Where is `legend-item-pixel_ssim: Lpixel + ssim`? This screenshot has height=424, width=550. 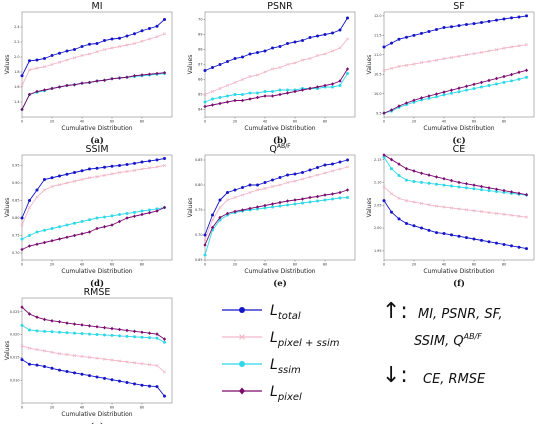
legend-item-pixel_ssim: Lpixel + ssim is located at coordinates (281, 339).